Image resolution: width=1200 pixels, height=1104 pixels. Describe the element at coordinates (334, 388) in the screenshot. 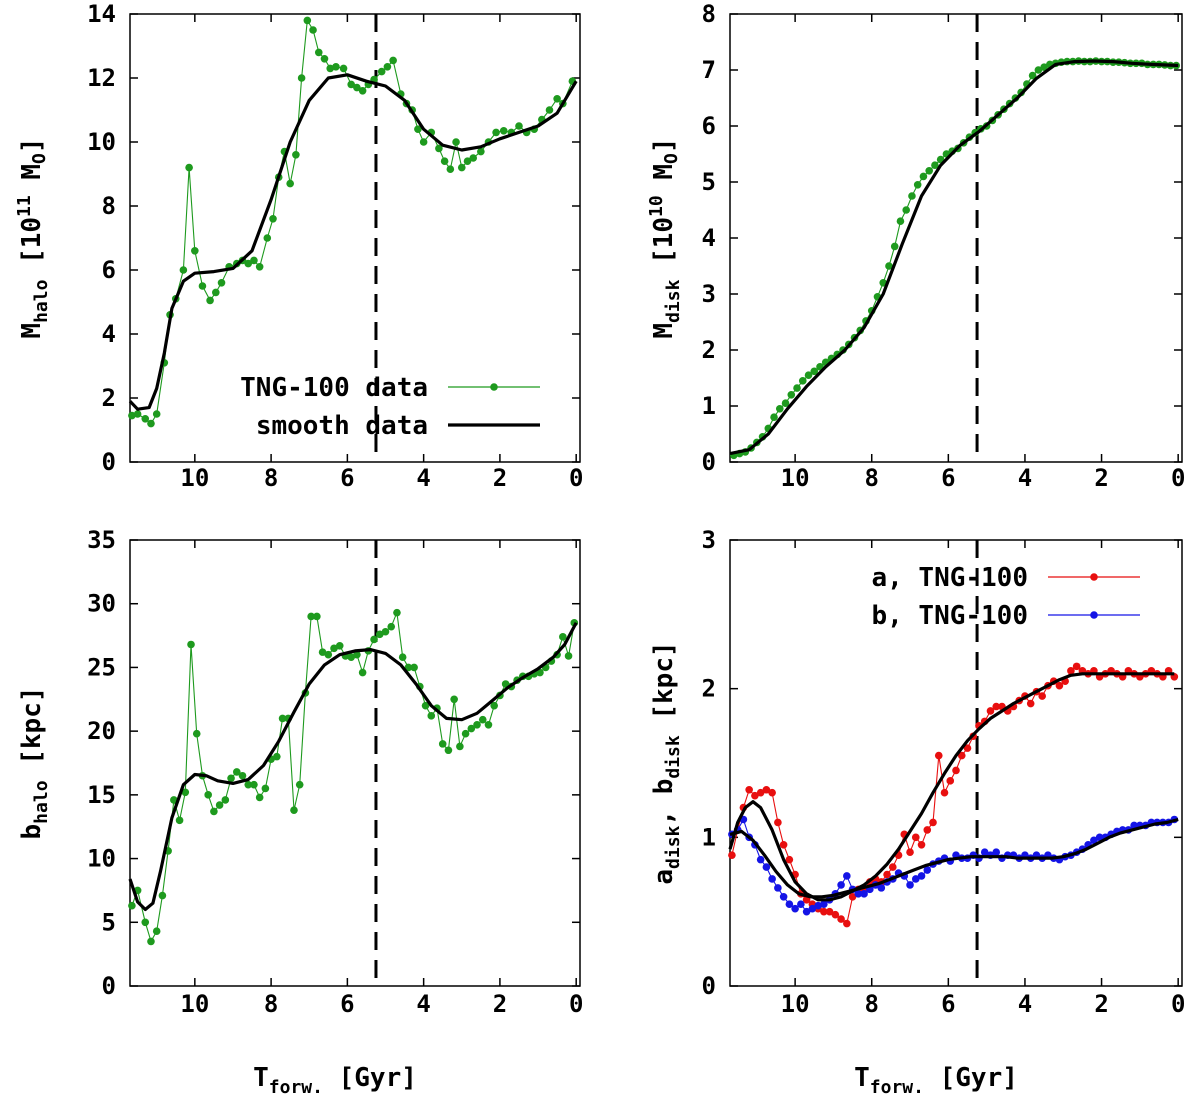

I see `legend-label: TNG-100 data` at that location.